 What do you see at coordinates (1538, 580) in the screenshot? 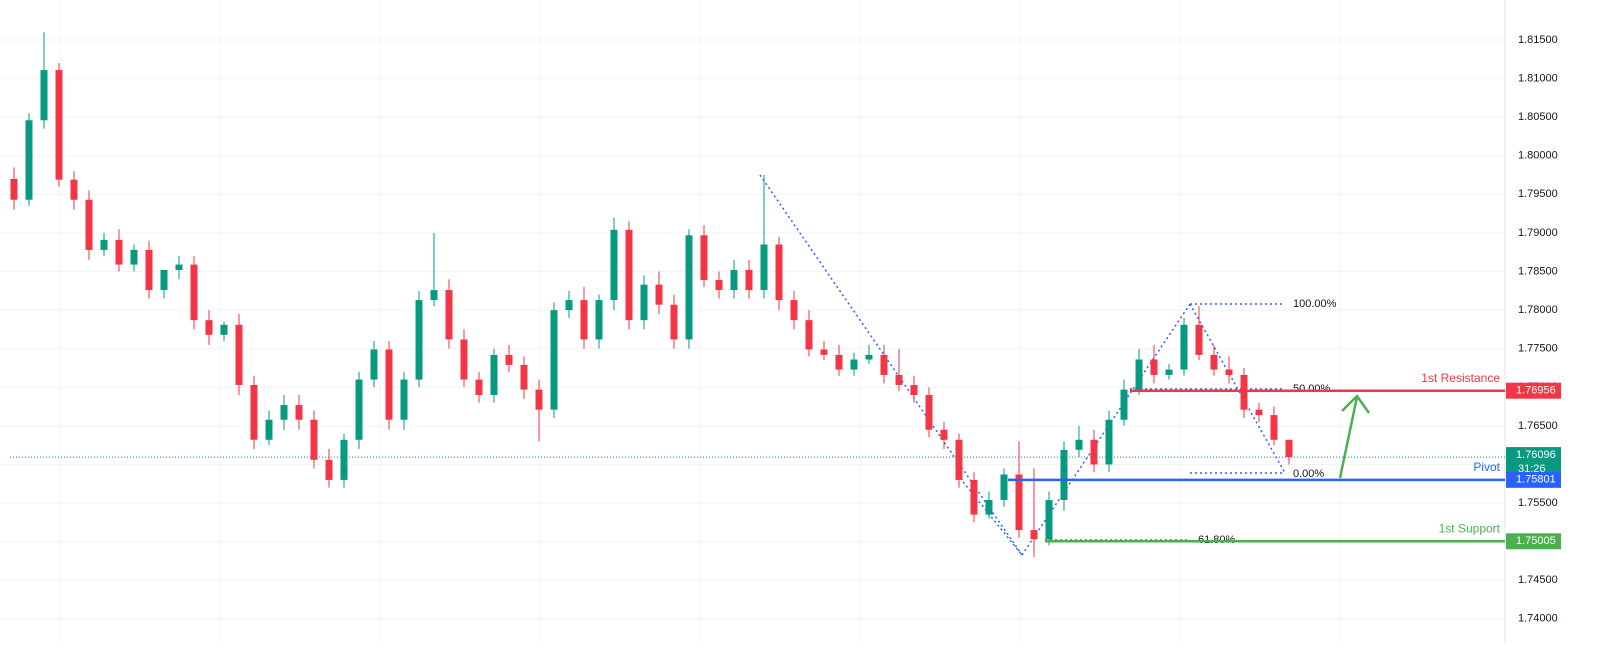
I see `y-tick-label: 1.74500` at bounding box center [1538, 580].